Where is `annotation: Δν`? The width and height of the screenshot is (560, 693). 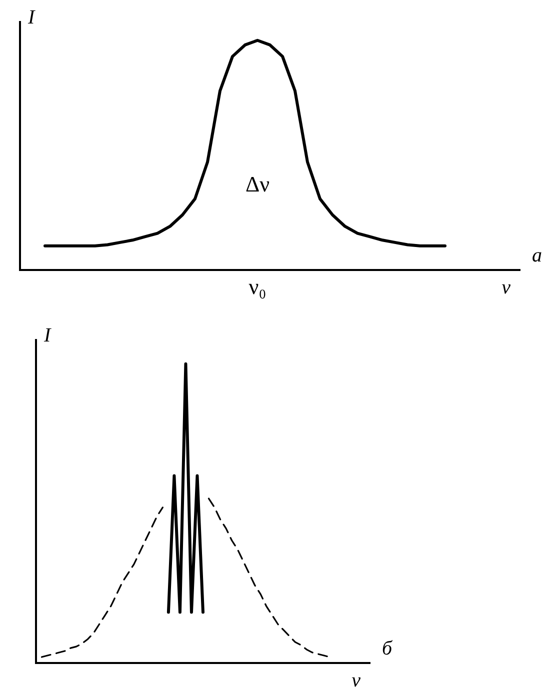
annotation: Δν is located at coordinates (257, 183).